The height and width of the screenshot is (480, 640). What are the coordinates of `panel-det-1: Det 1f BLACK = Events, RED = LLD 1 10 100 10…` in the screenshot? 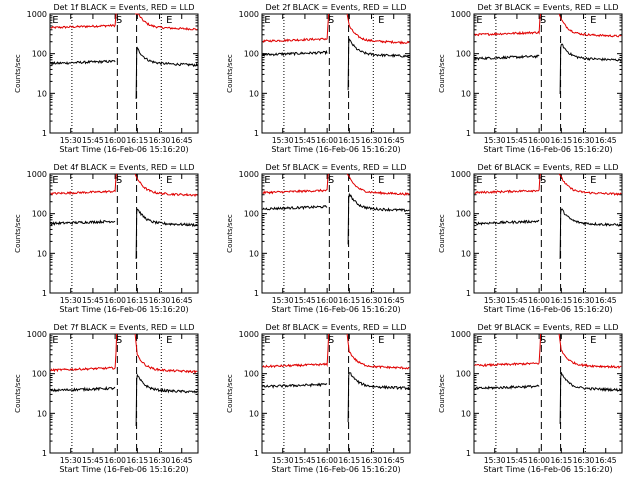 It's located at (106, 78).